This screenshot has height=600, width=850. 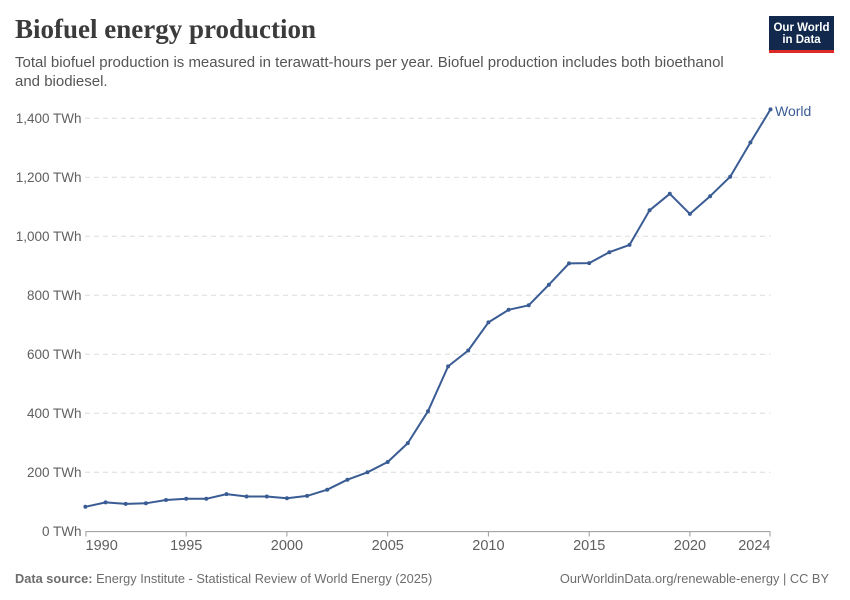 What do you see at coordinates (690, 546) in the screenshot?
I see `svg-text: 2020` at bounding box center [690, 546].